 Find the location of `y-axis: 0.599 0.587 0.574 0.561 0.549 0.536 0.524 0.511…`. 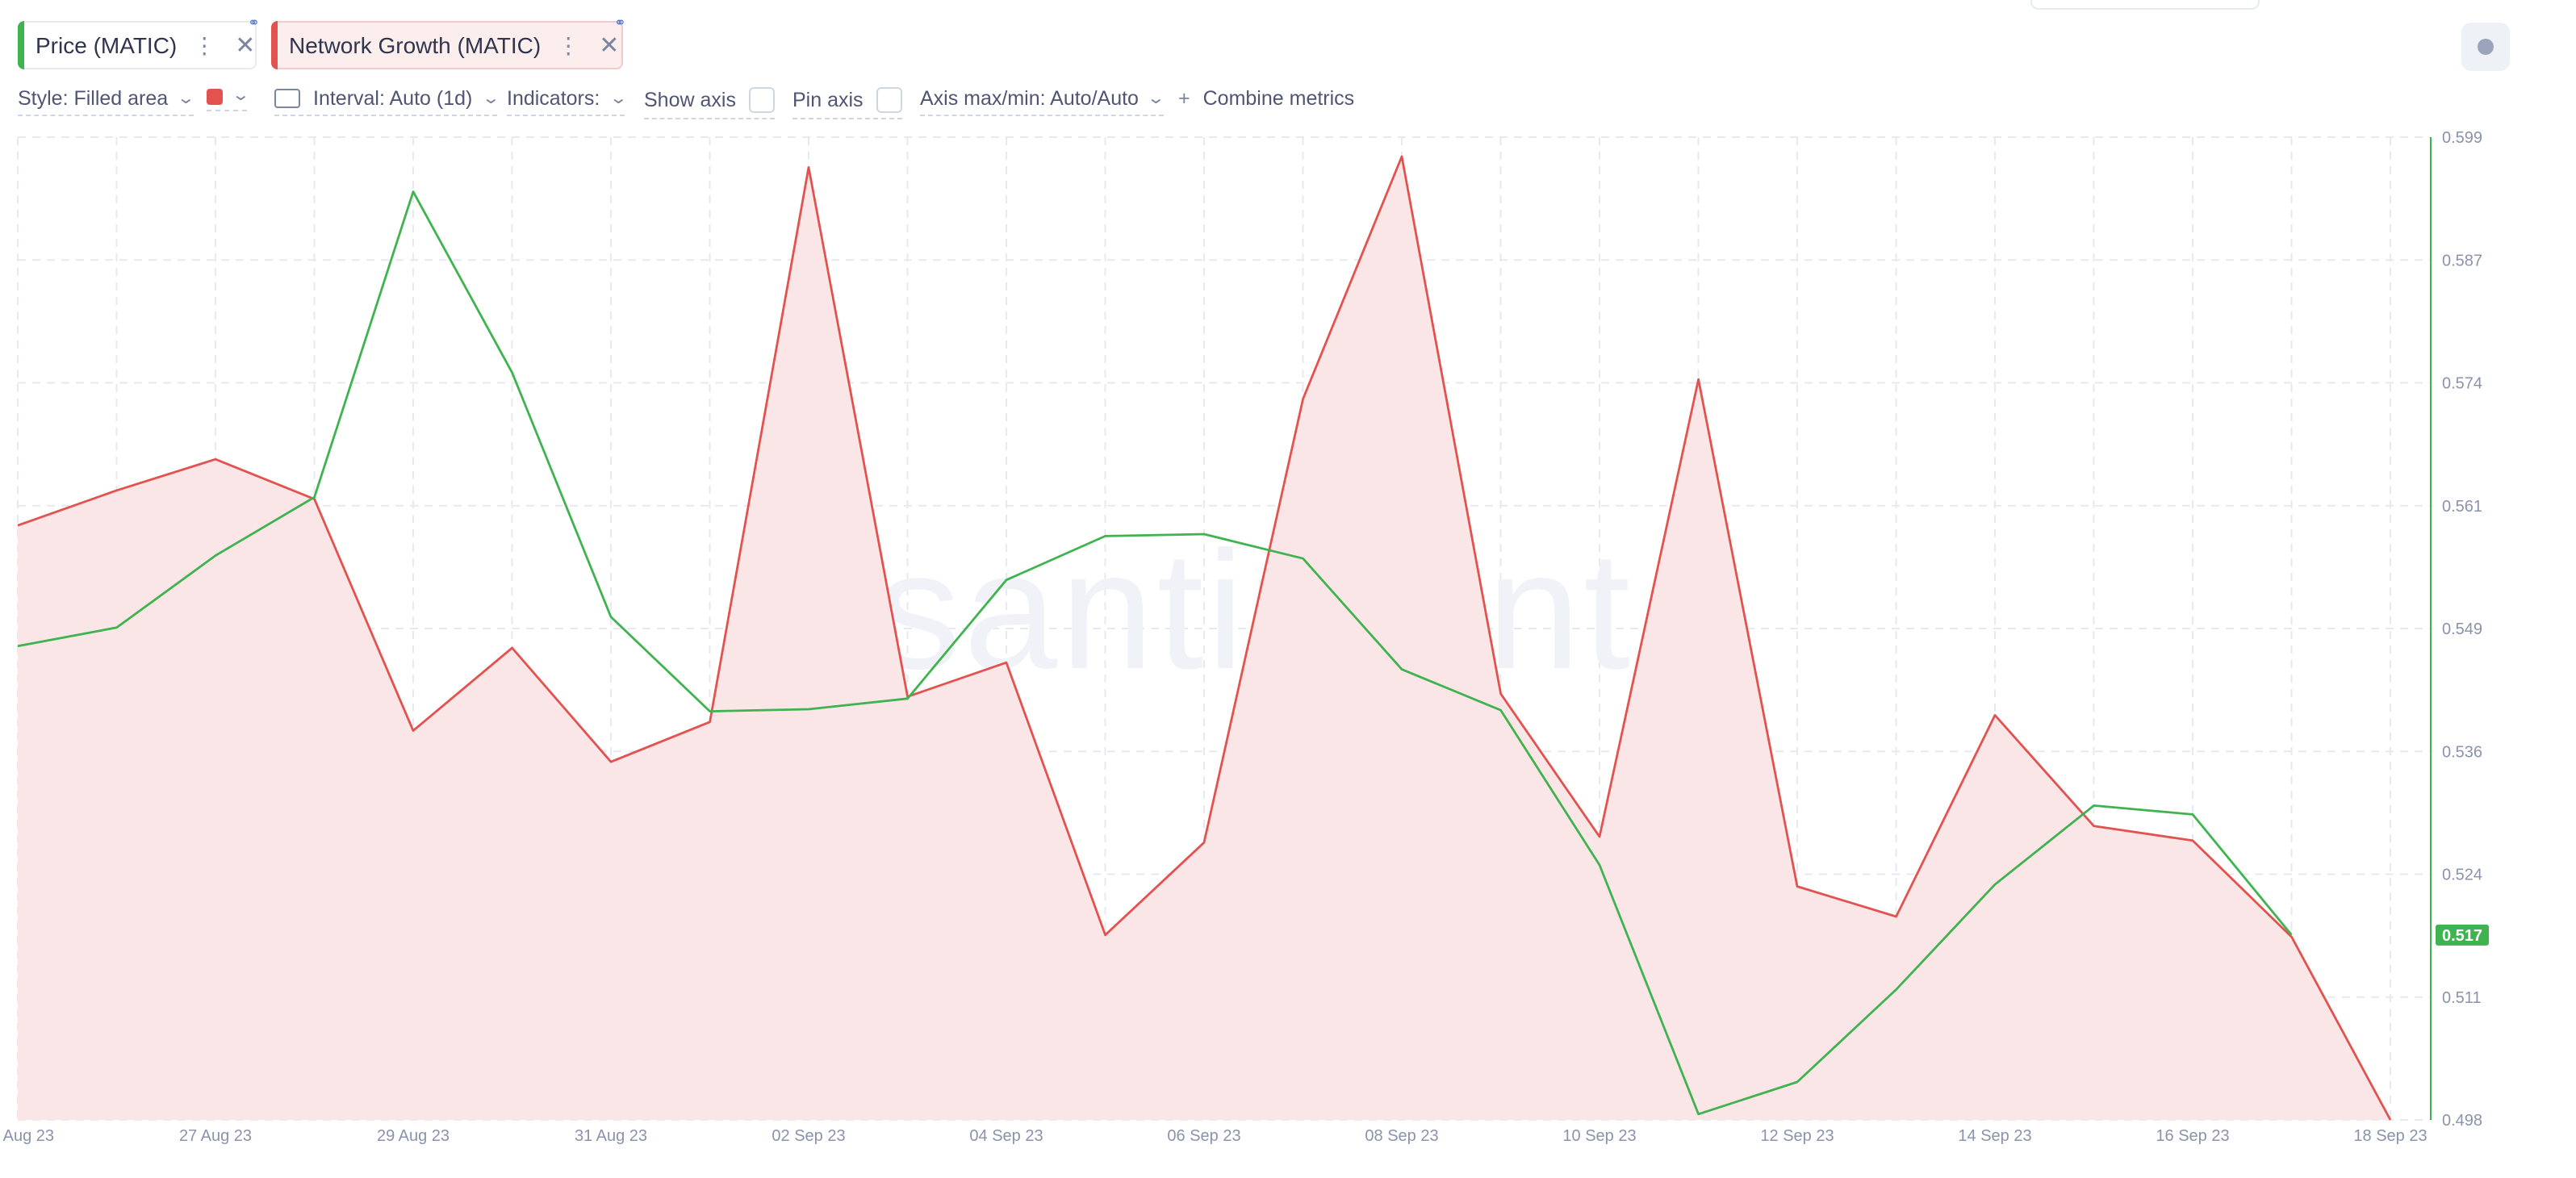

y-axis: 0.599 0.587 0.574 0.561 0.549 0.536 0.524 0.511… is located at coordinates (2459, 629).